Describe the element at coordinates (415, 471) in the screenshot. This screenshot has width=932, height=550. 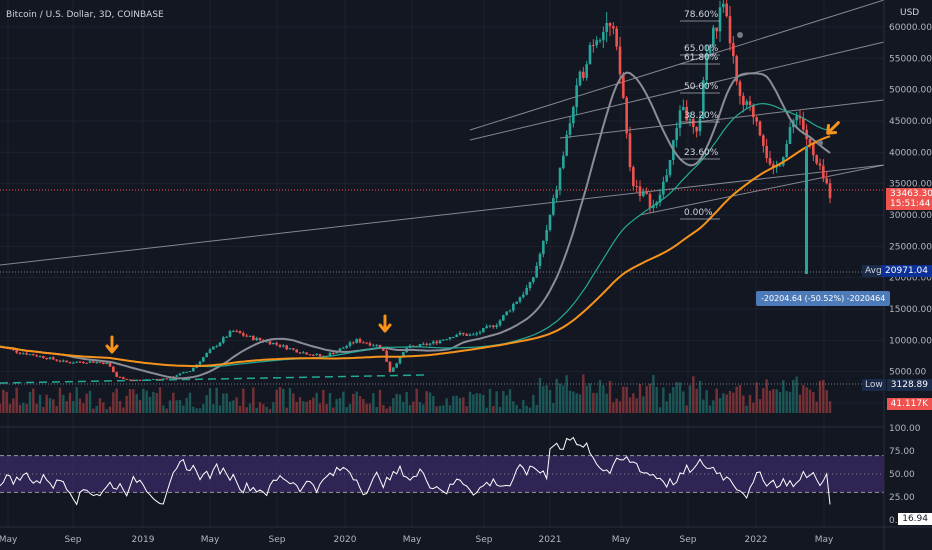
I see `rsi-line` at that location.